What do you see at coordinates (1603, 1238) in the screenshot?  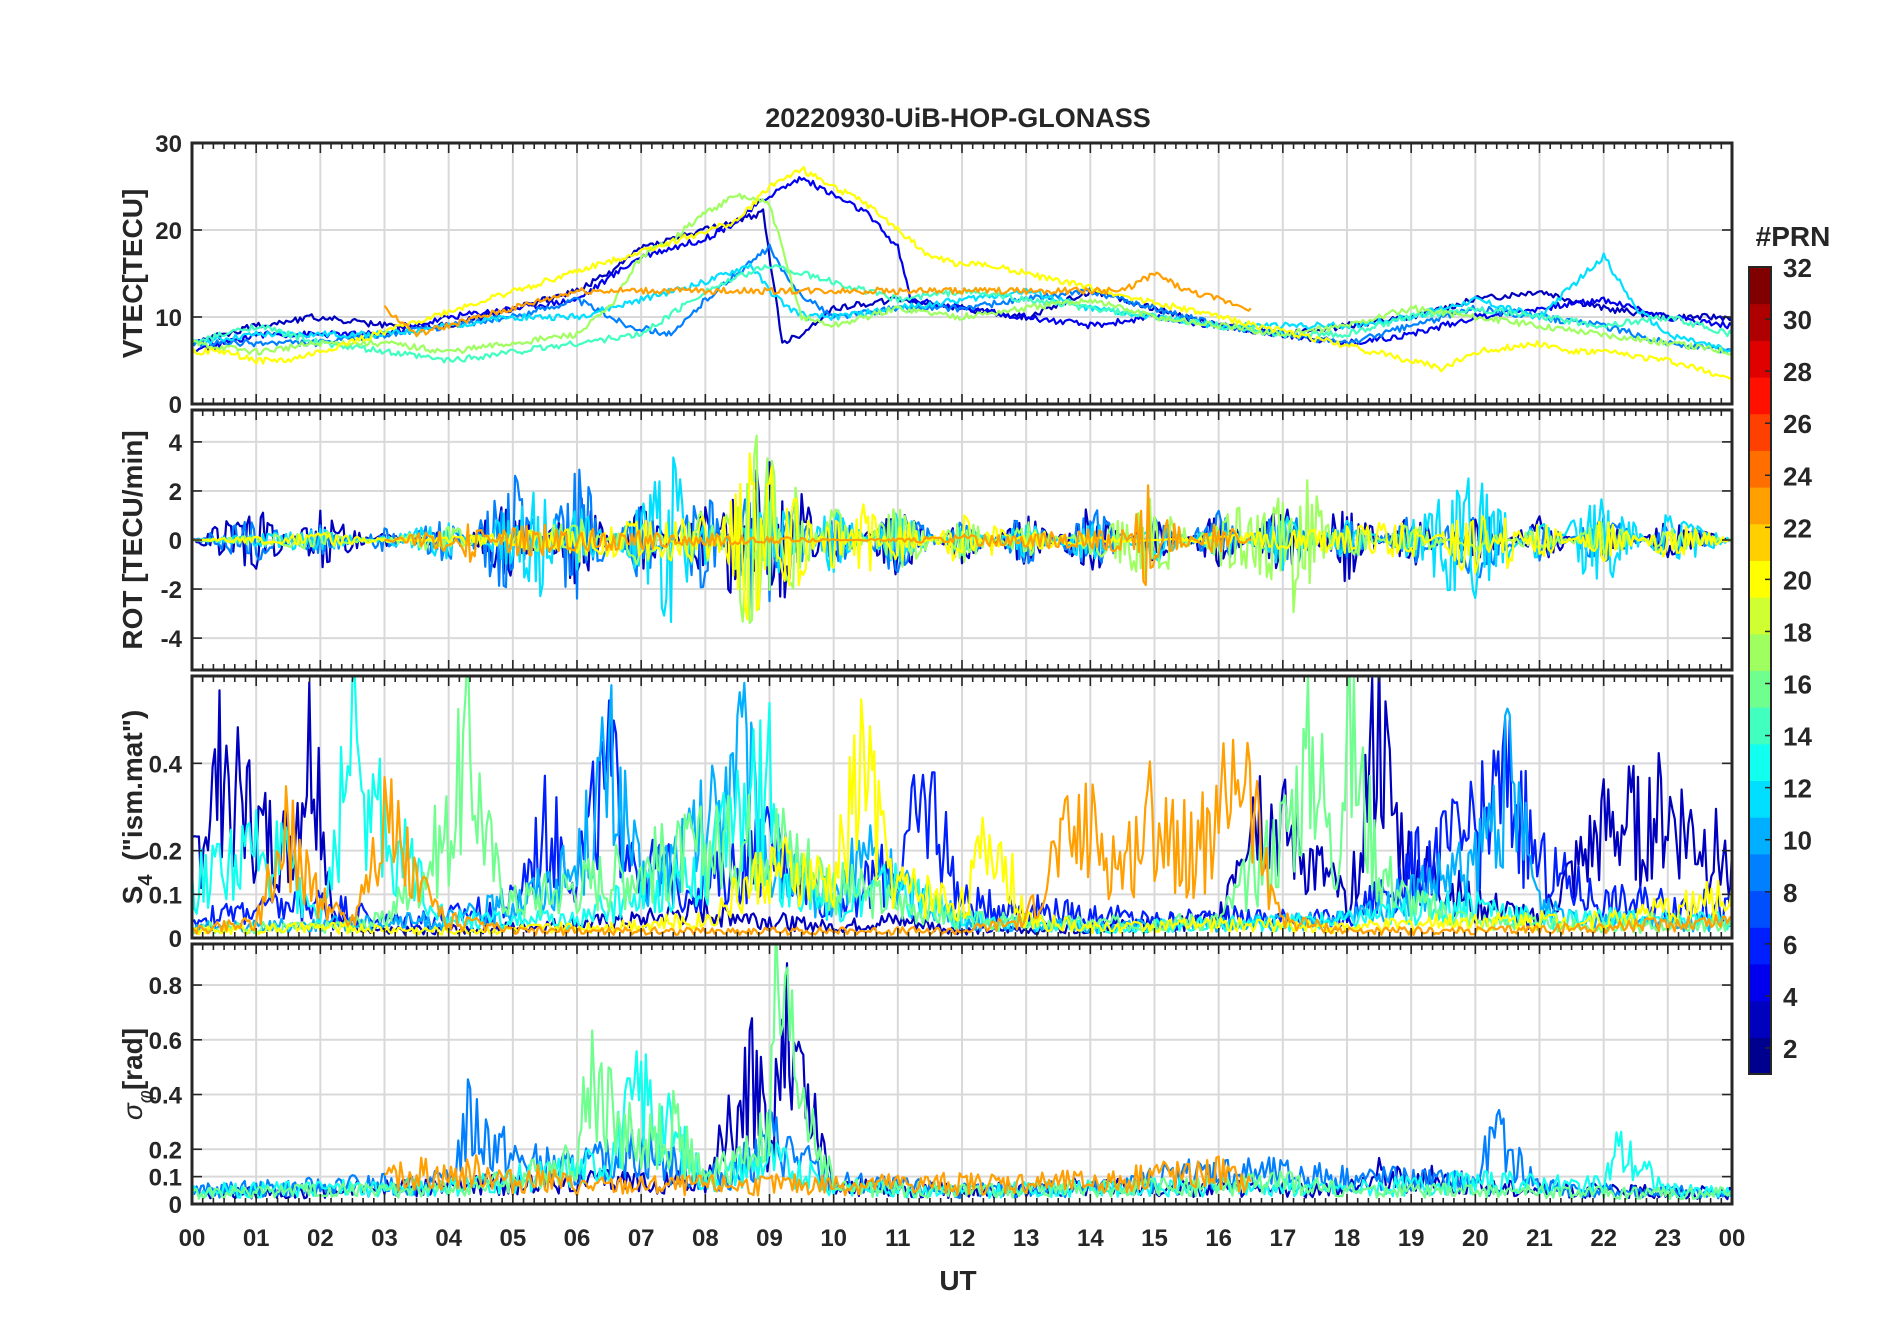 I see `x-tick-label: 22` at bounding box center [1603, 1238].